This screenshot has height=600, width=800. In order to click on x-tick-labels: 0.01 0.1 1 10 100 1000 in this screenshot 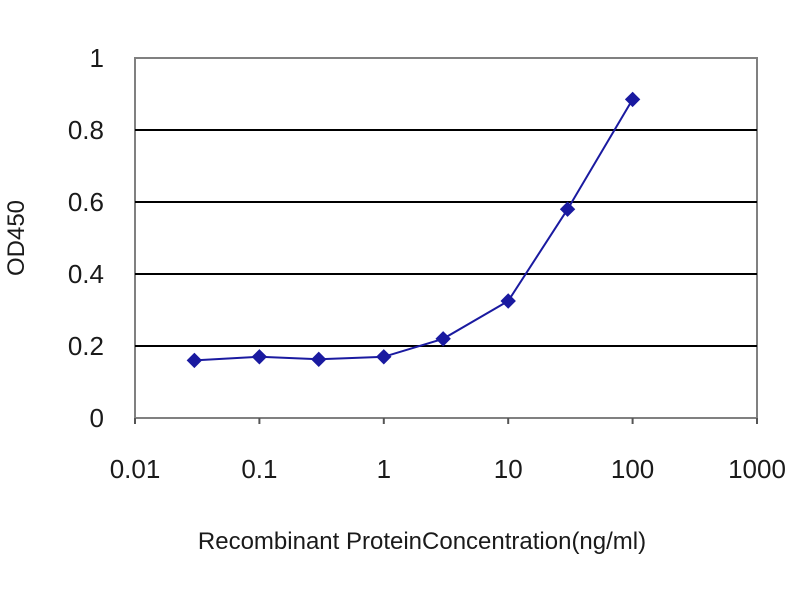, I will do `click(448, 469)`.